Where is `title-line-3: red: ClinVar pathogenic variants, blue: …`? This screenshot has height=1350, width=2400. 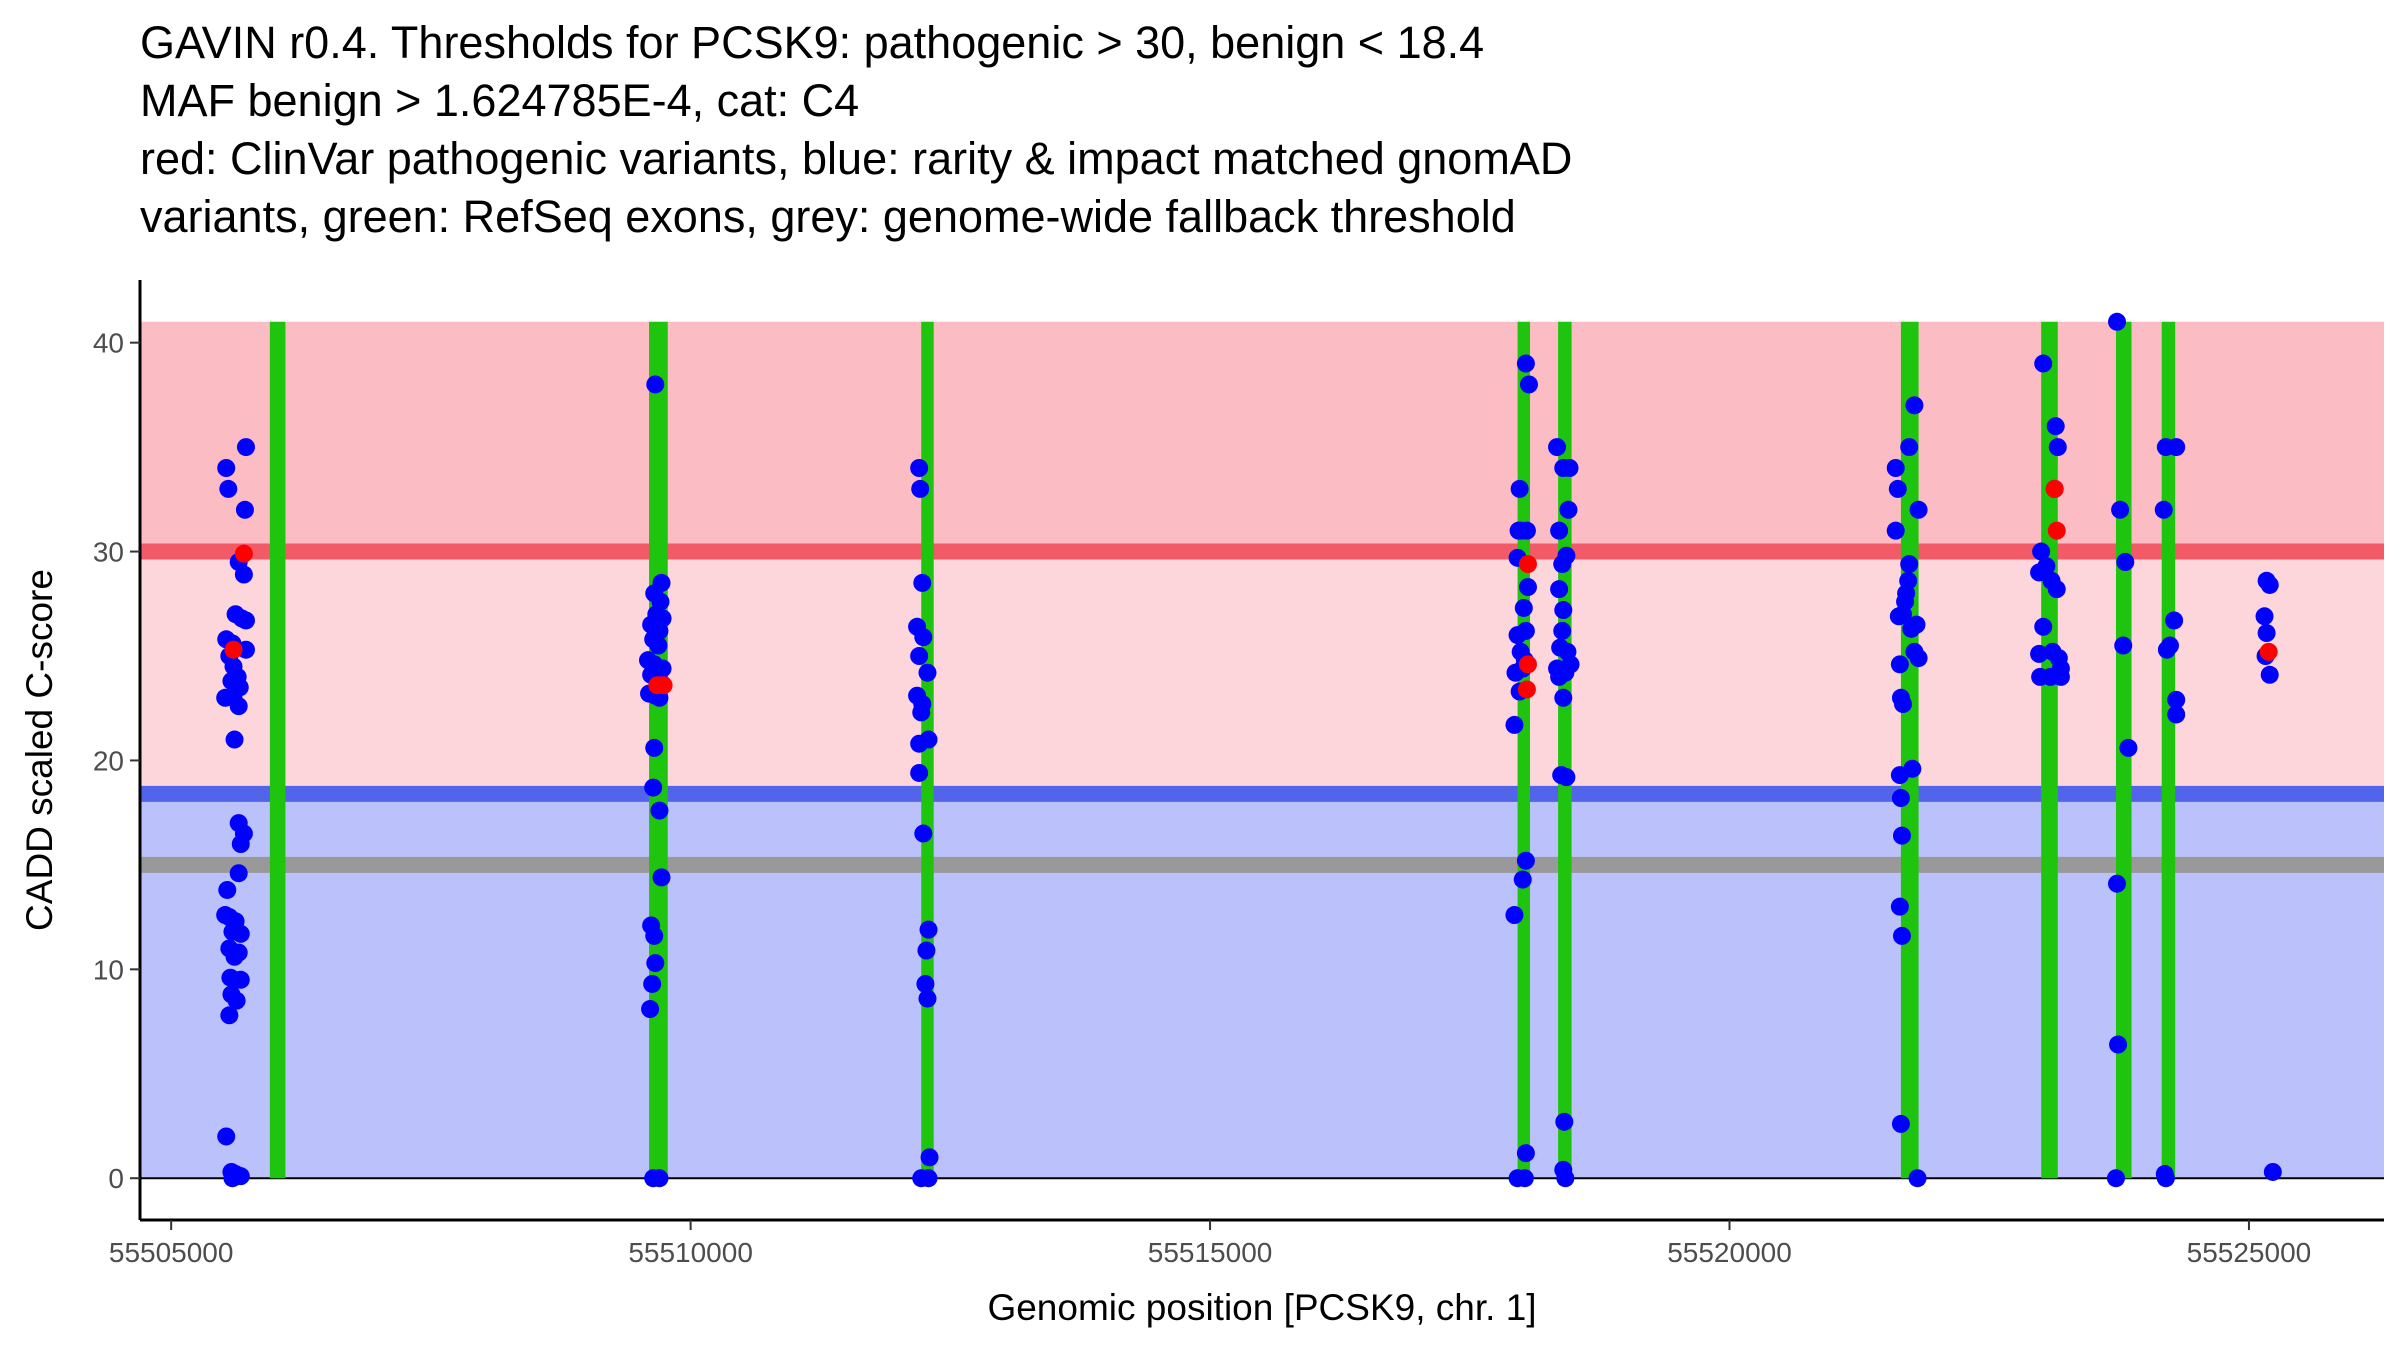
title-line-3: red: ClinVar pathogenic variants, blue: … is located at coordinates (856, 158).